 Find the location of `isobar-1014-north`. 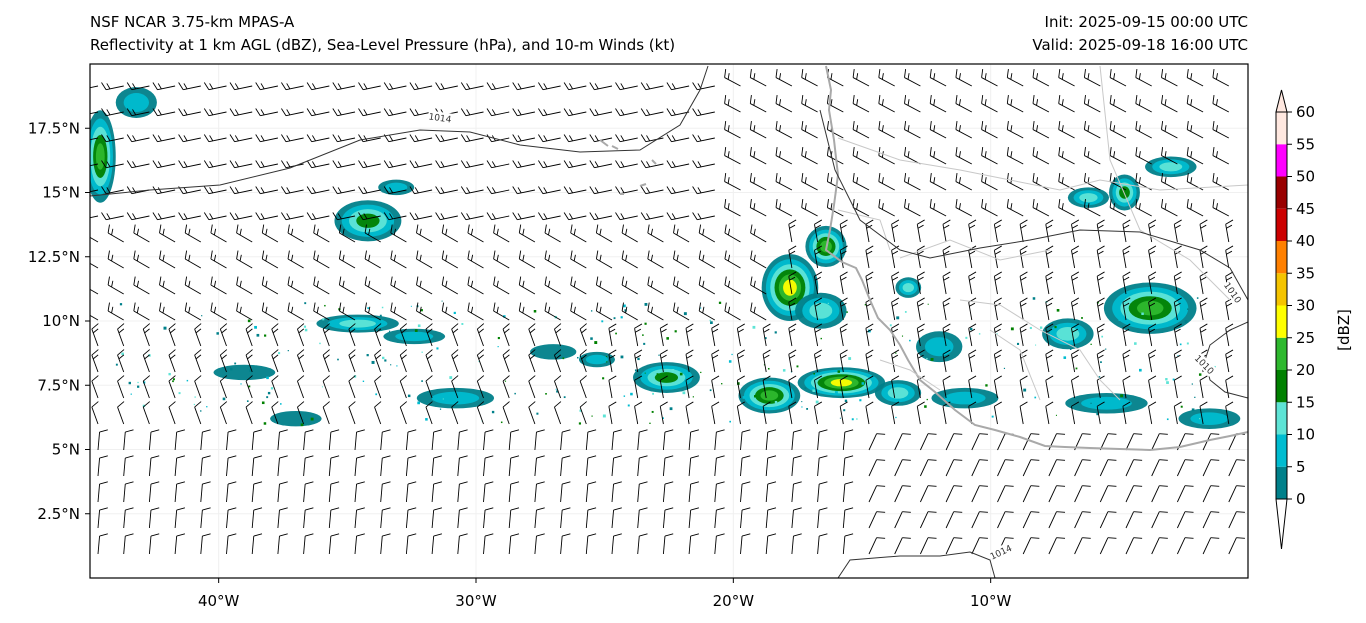

isobar-1014-north is located at coordinates (399, 131).